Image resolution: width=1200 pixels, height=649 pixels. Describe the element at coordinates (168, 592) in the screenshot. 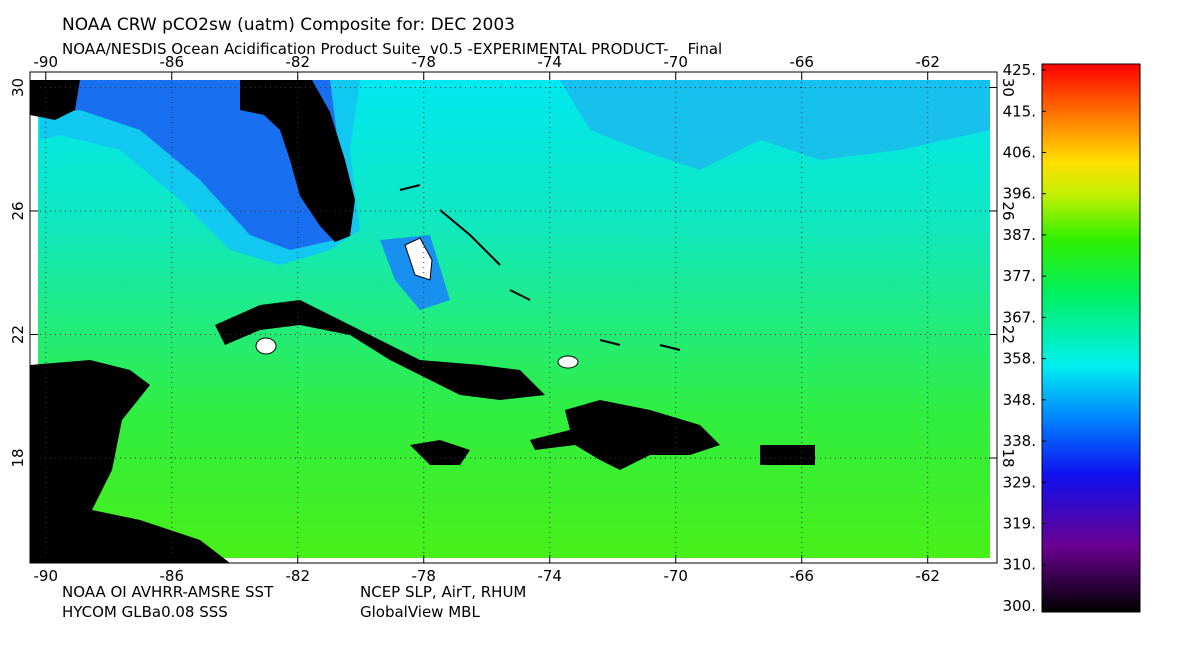

I see `source-label: NOAA OI AVHRR-AMSRE SST` at that location.